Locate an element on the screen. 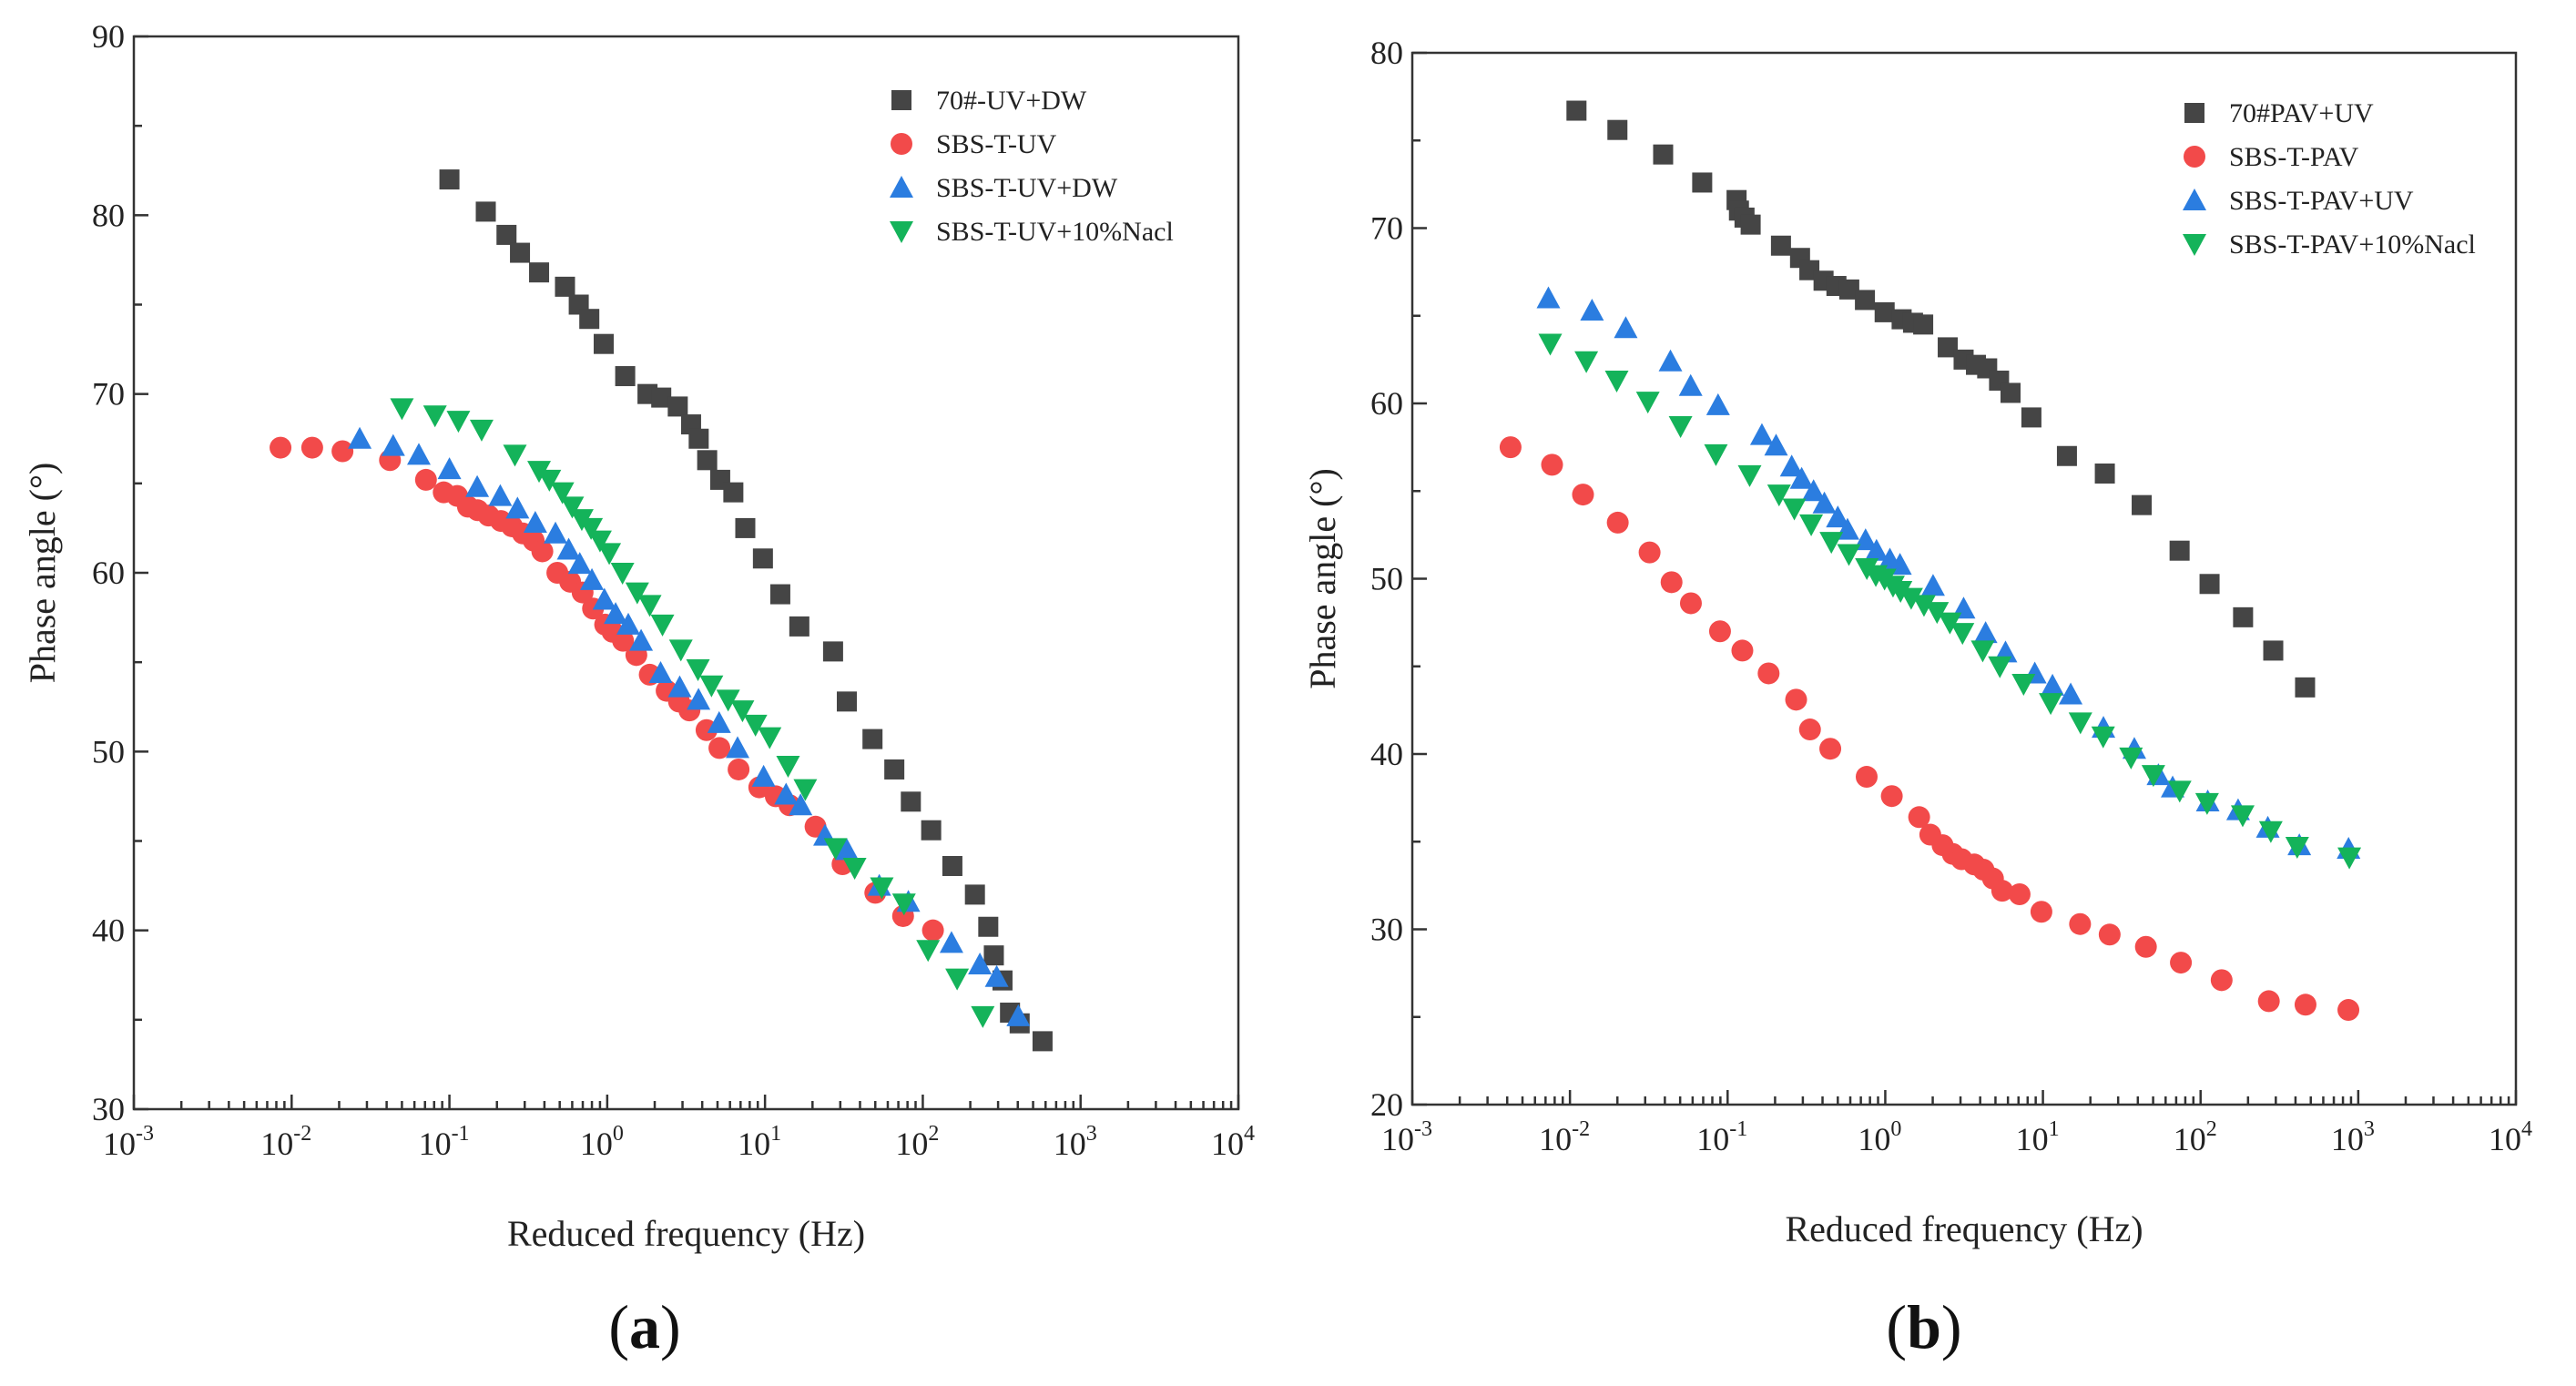 This screenshot has height=1386, width=2576. x-tick-label: 10⁰ is located at coordinates (1879, 1137).